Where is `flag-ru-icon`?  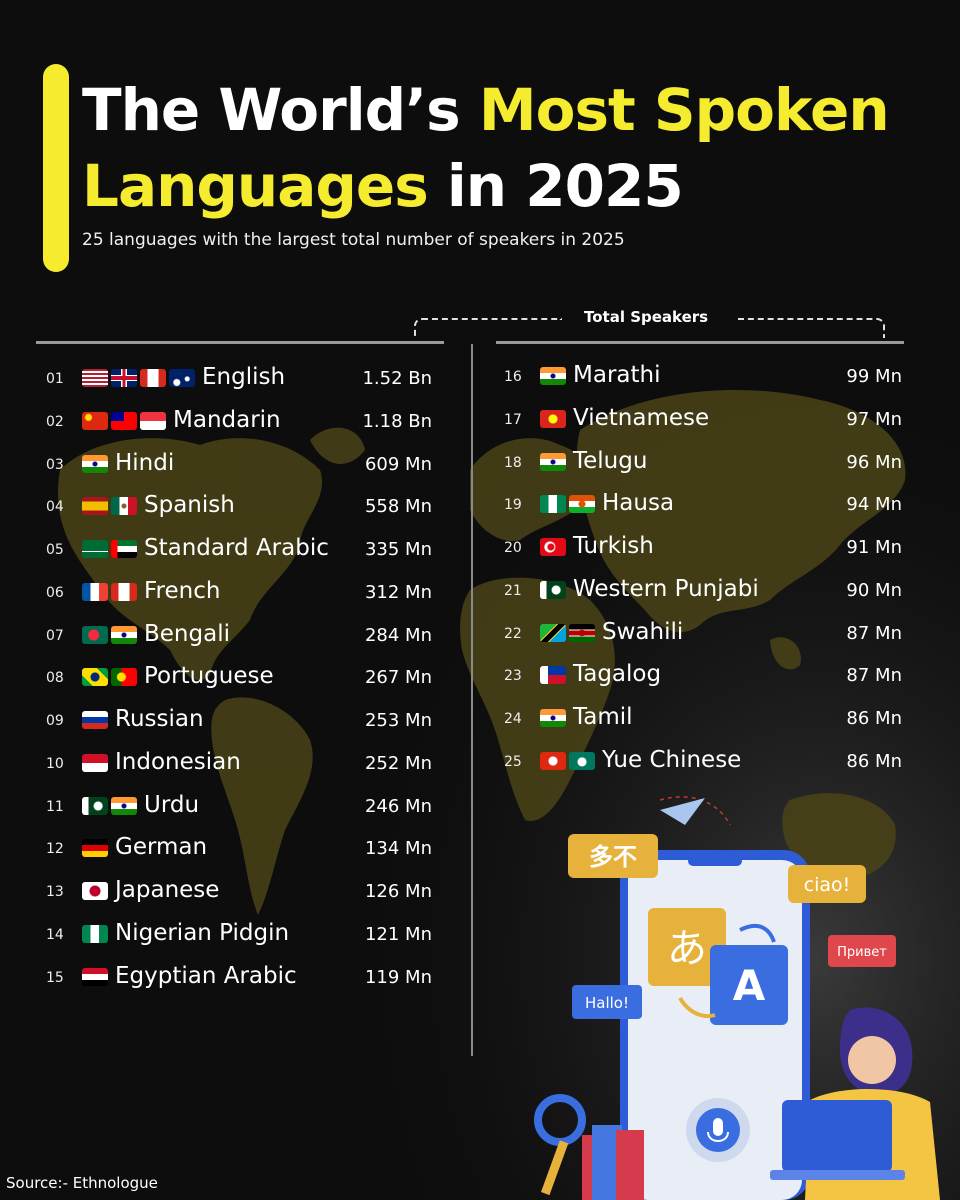 flag-ru-icon is located at coordinates (95, 720).